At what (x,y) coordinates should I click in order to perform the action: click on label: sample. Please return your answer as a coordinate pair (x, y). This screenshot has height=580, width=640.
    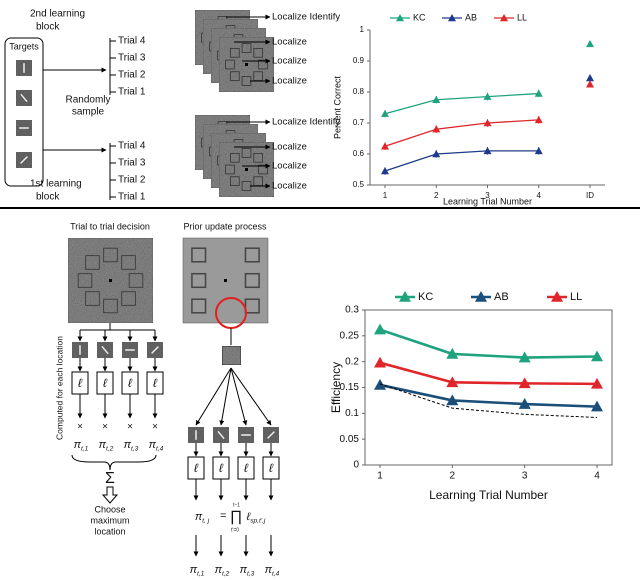
    Looking at the image, I should click on (88, 112).